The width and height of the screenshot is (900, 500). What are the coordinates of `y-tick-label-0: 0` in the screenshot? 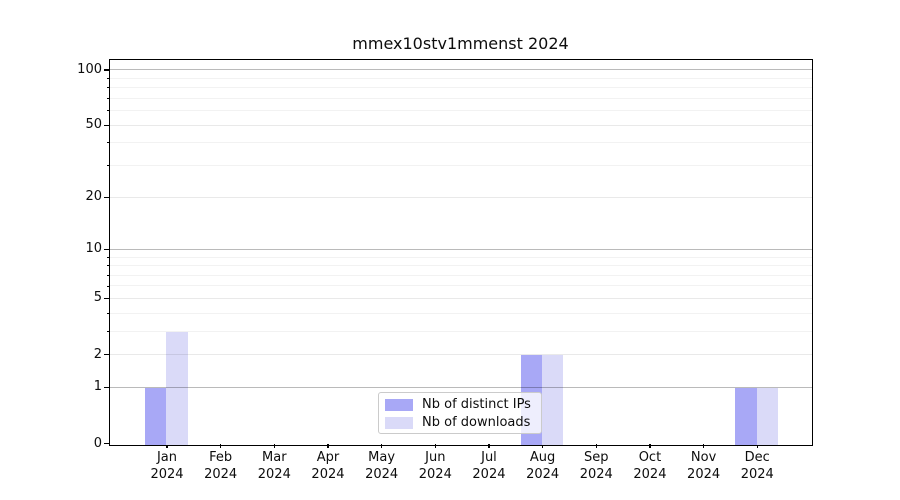 It's located at (97, 443).